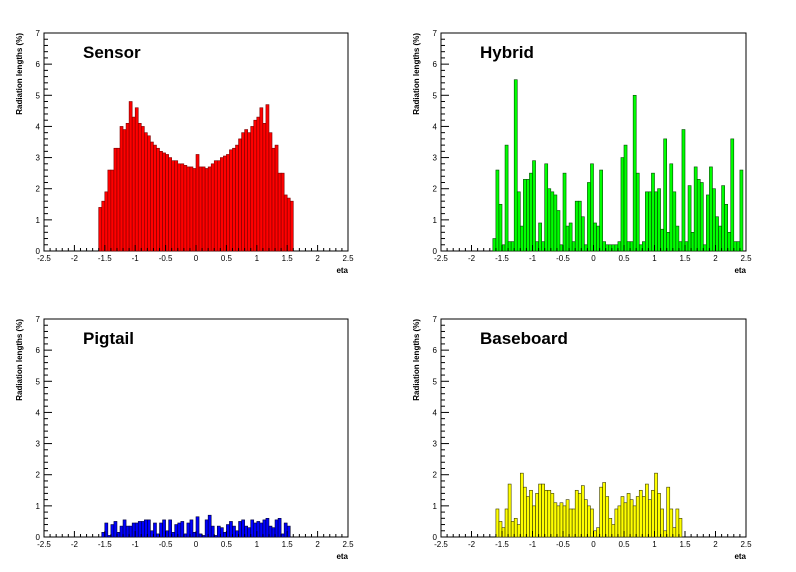 Image resolution: width=796 pixels, height=572 pixels. I want to click on panel-title: Pigtail, so click(108, 338).